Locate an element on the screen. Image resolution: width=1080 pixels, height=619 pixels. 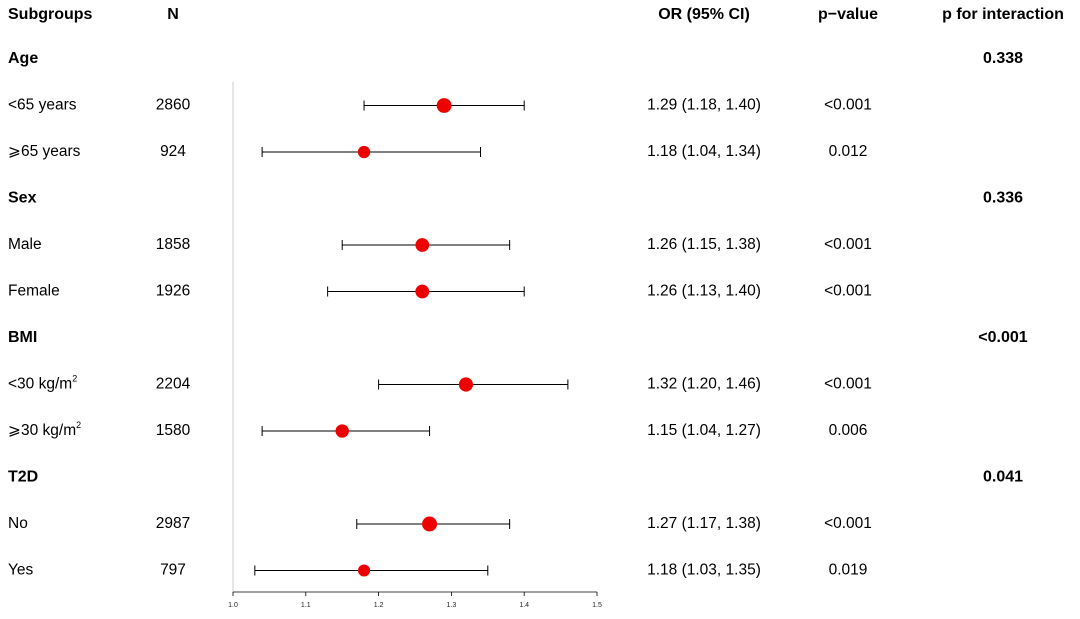
subgroup-label: ⩾30 kg/m2 is located at coordinates (44, 429).